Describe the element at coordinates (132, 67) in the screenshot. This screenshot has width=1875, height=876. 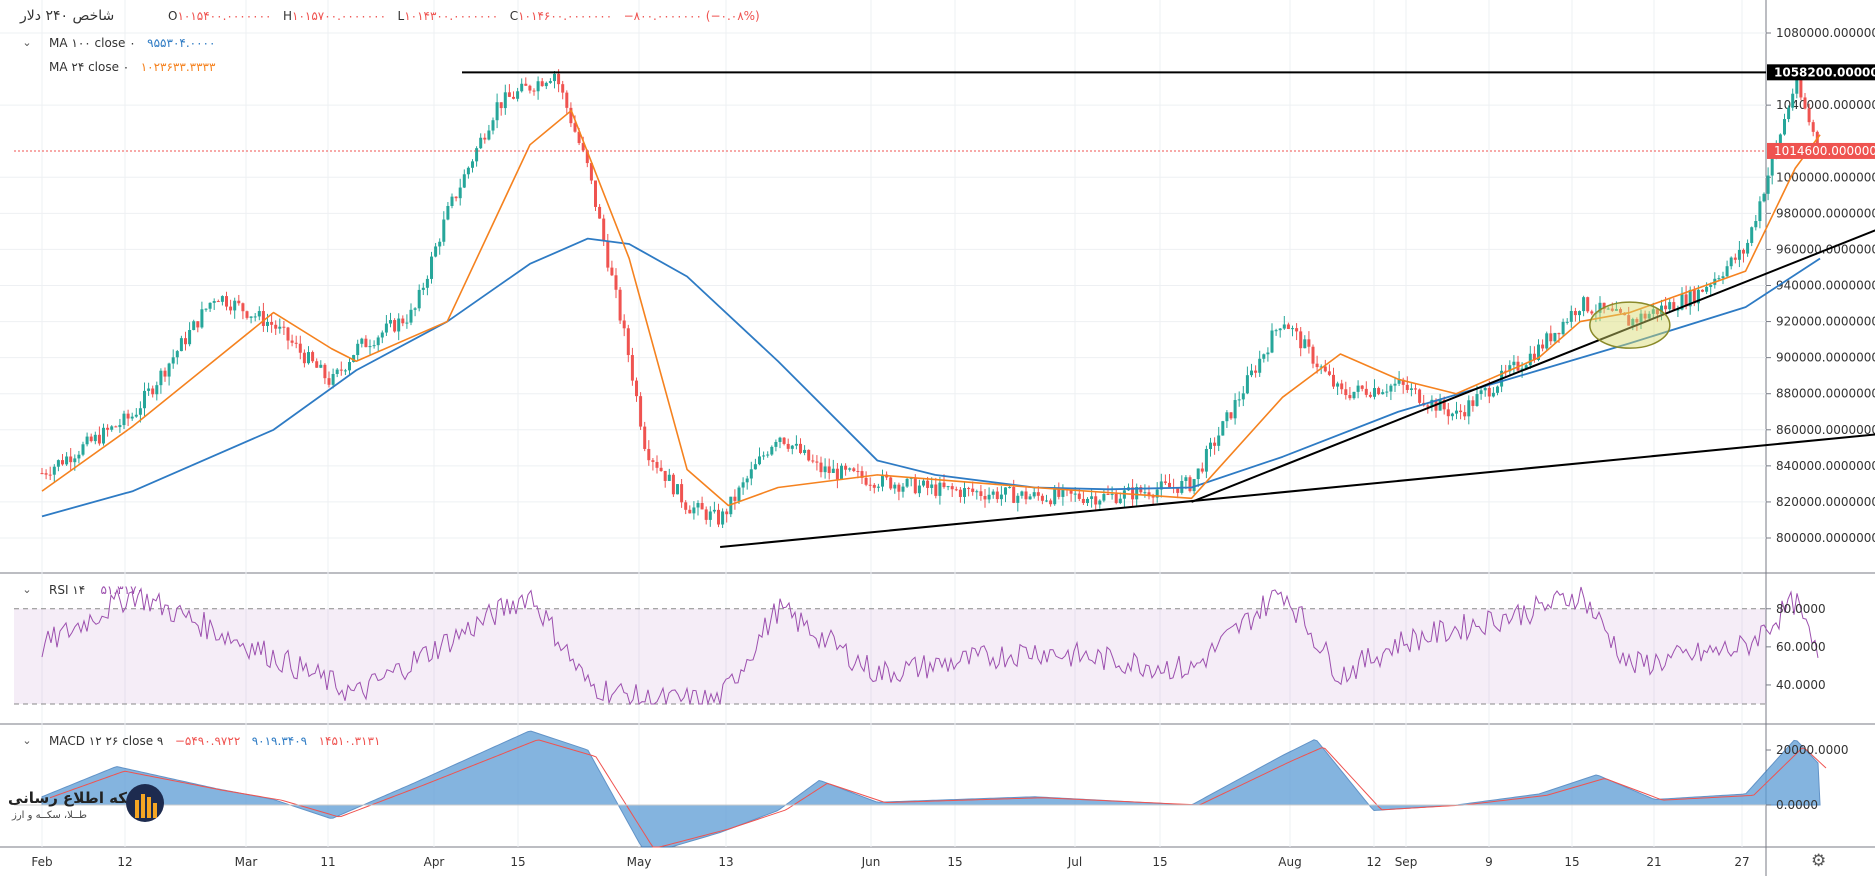
I see `ma24-legend: MA ۲۴ close ۰ ۱۰۲۳۶۳۳.۳۳۳۳` at that location.